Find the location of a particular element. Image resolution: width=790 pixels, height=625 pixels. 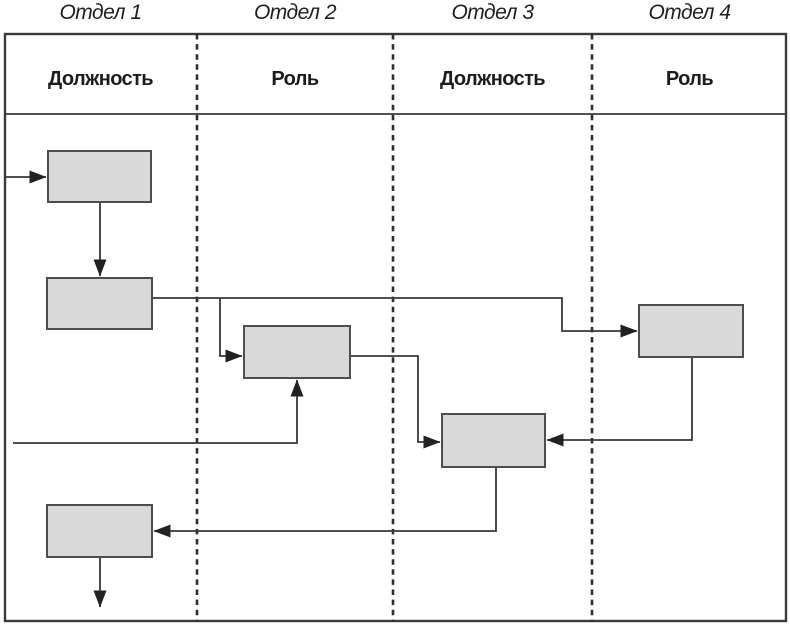

lane-title-1: Отдел 1 is located at coordinates (100, 12).